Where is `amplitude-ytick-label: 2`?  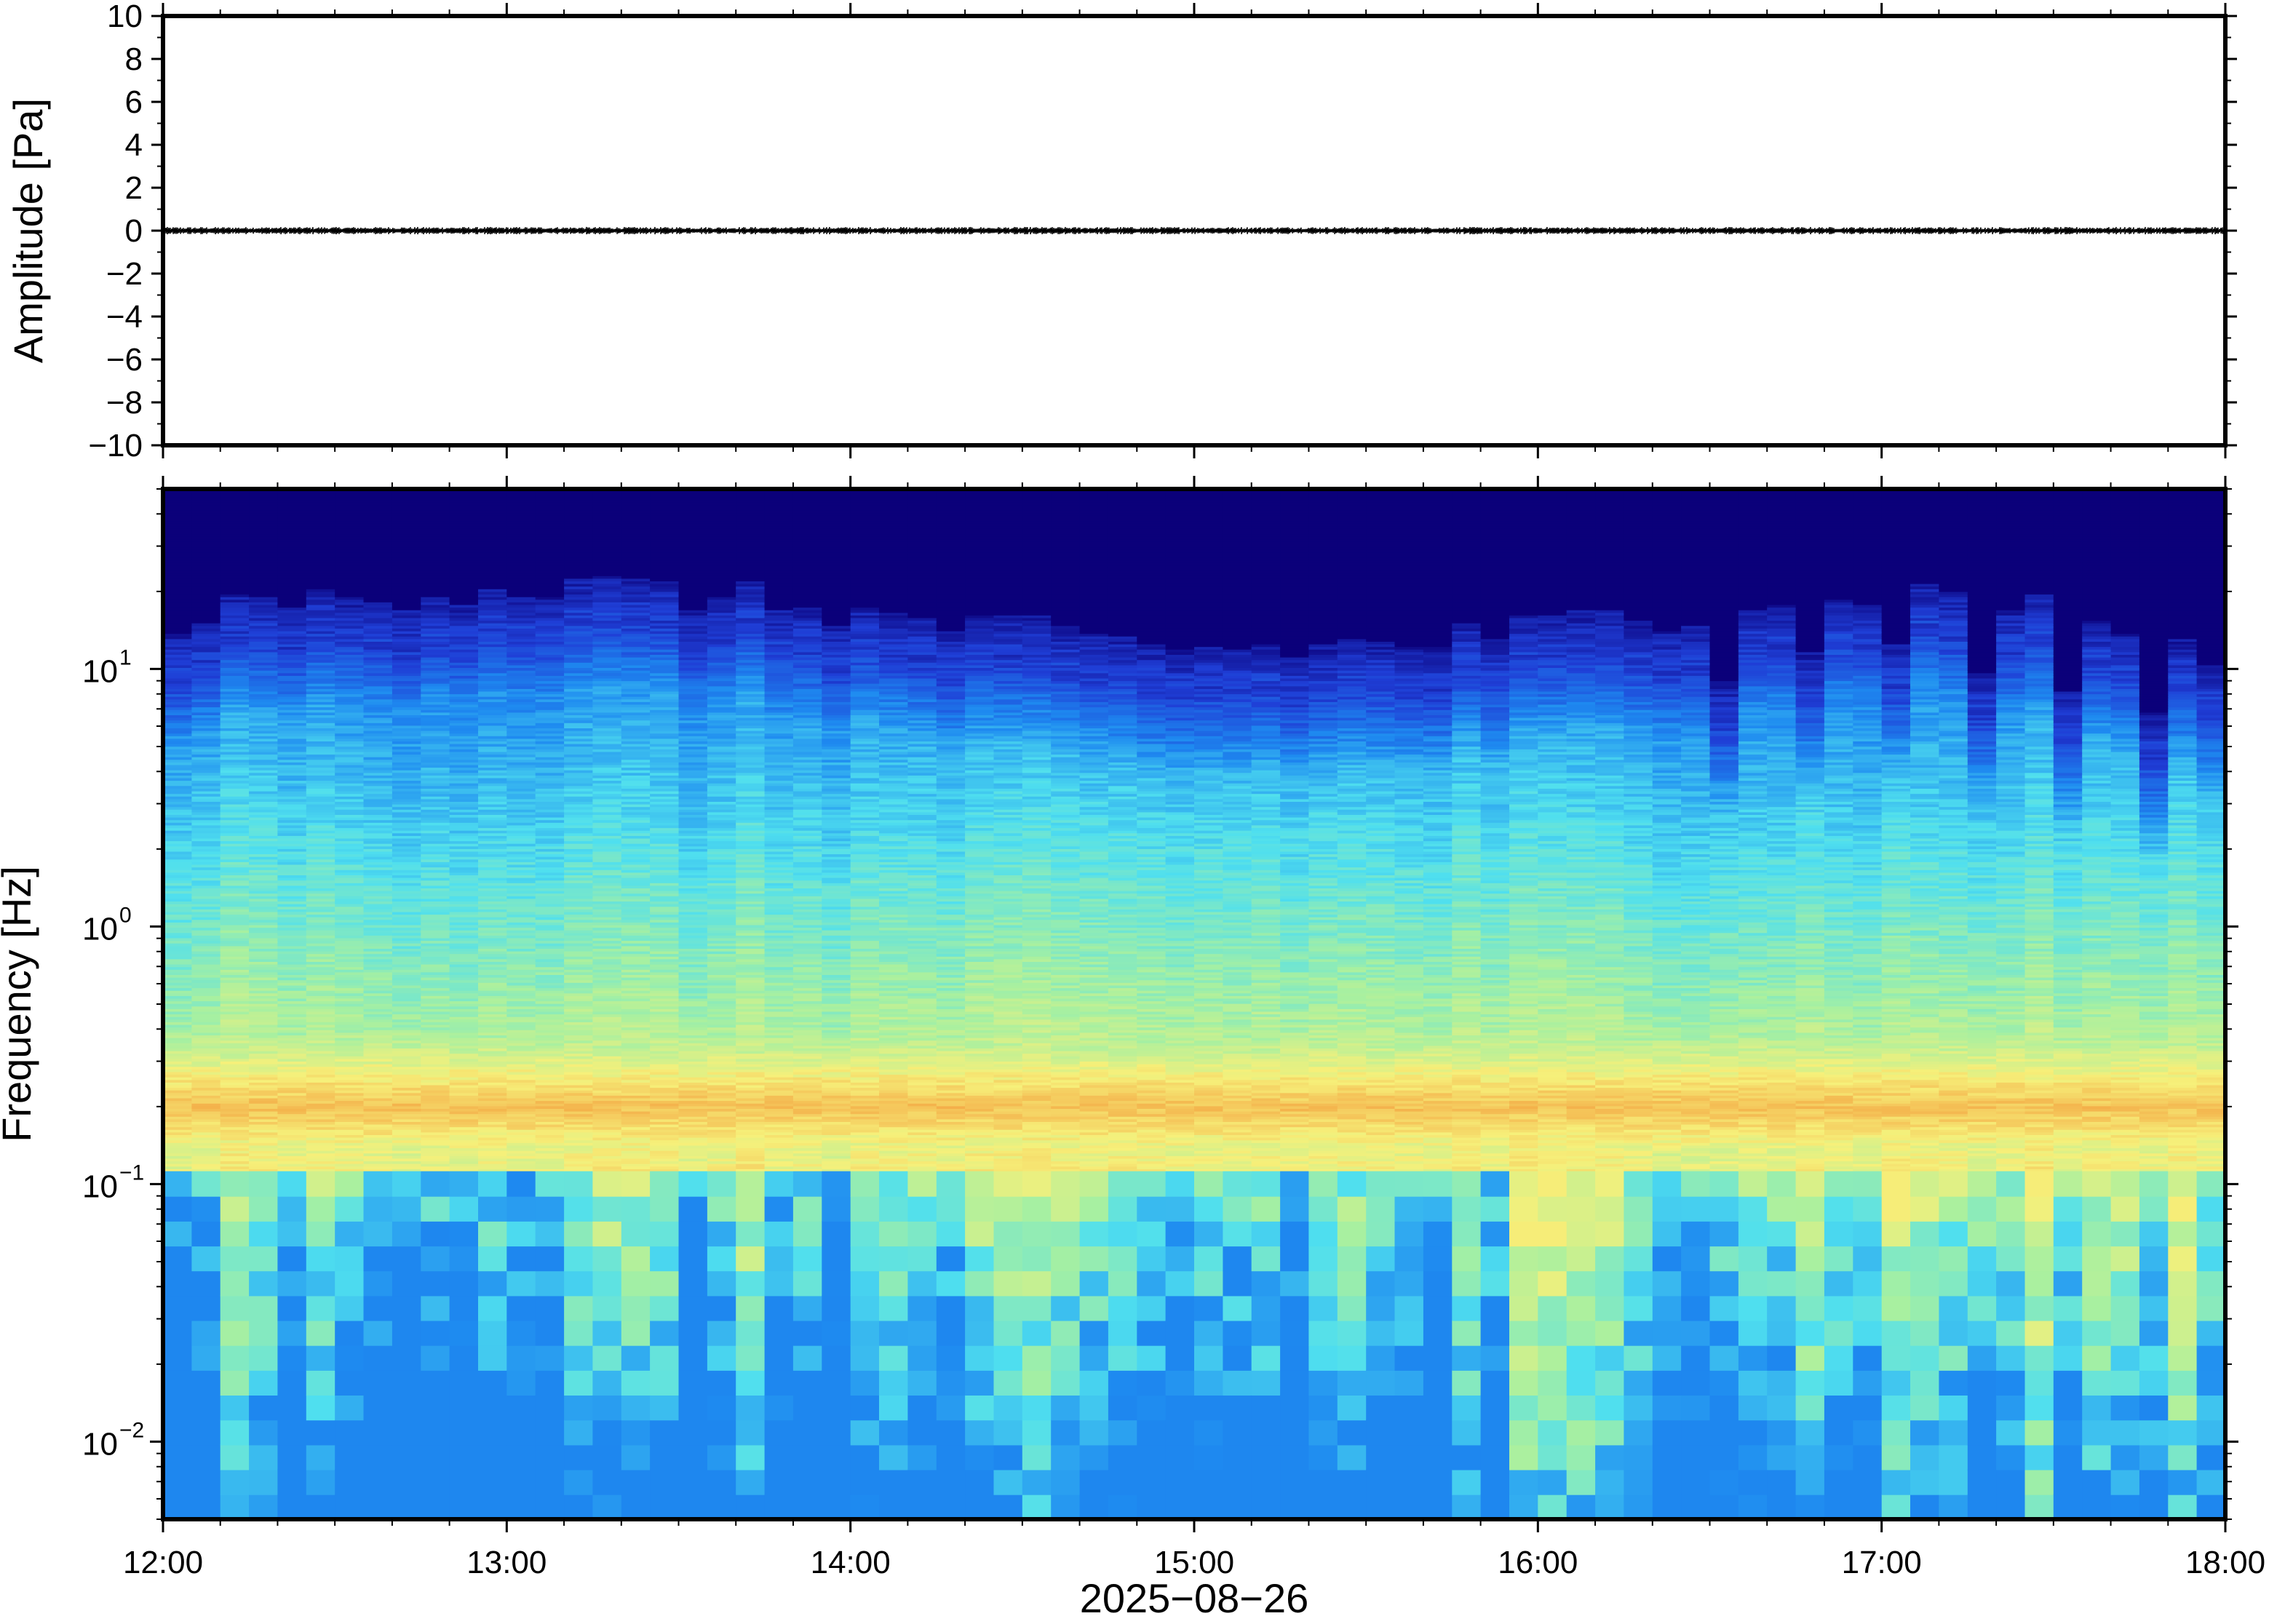 amplitude-ytick-label: 2 is located at coordinates (134, 188).